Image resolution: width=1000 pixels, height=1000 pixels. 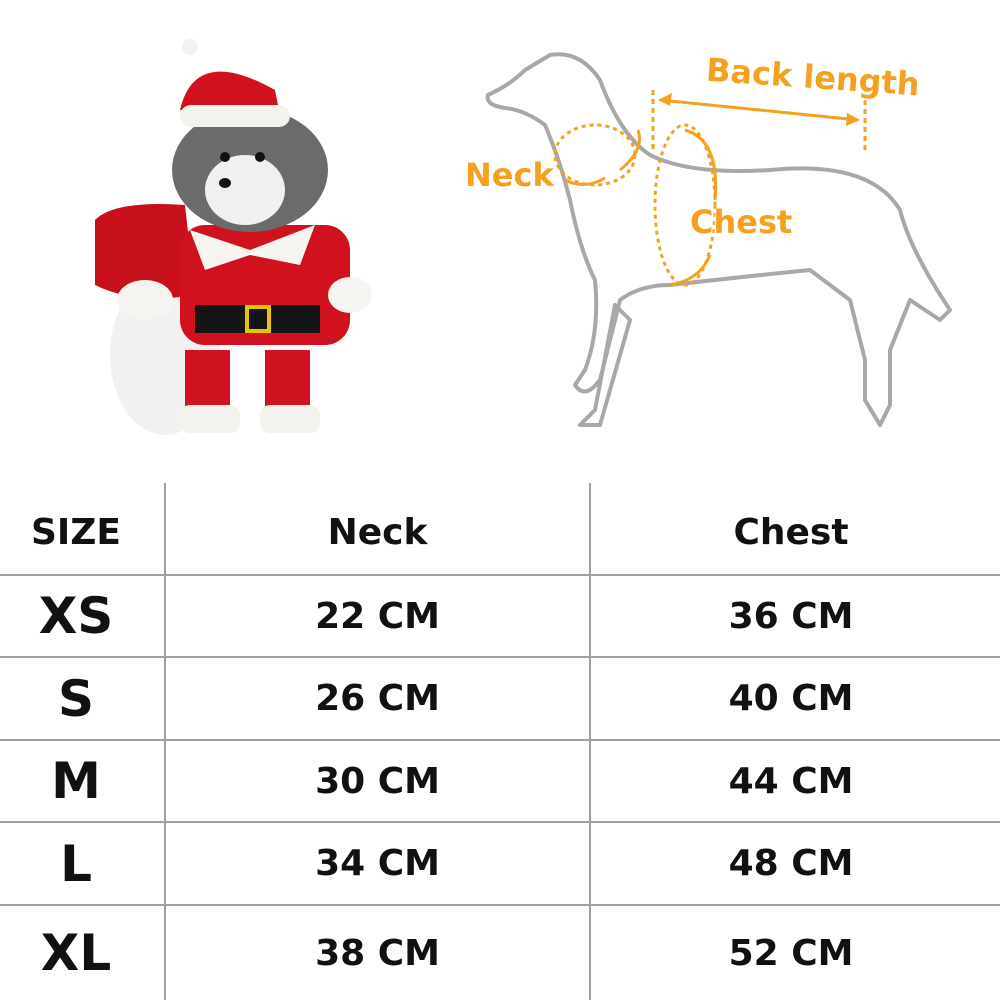 What do you see at coordinates (377, 698) in the screenshot?
I see `neck-cell: 26 CM` at bounding box center [377, 698].